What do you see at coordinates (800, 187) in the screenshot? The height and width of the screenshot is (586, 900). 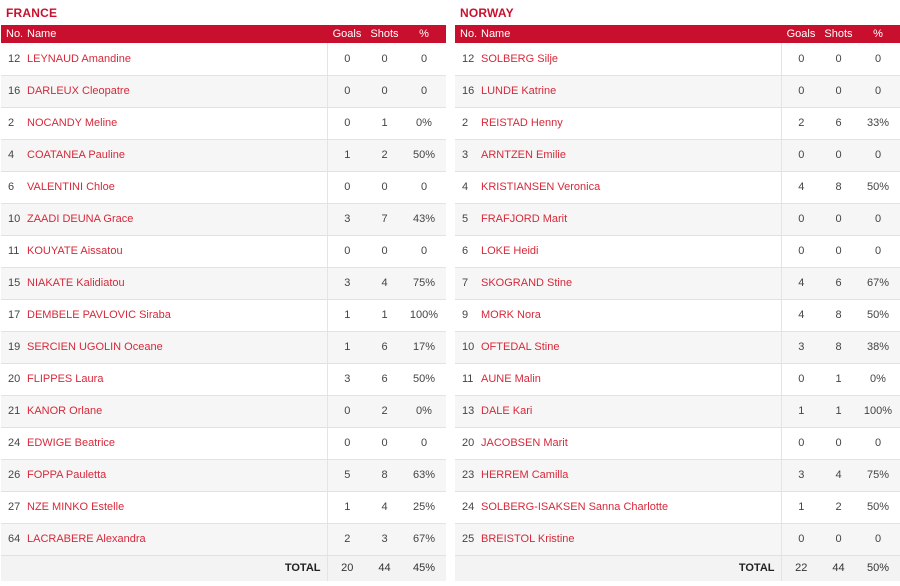 I see `player-goals: 4` at bounding box center [800, 187].